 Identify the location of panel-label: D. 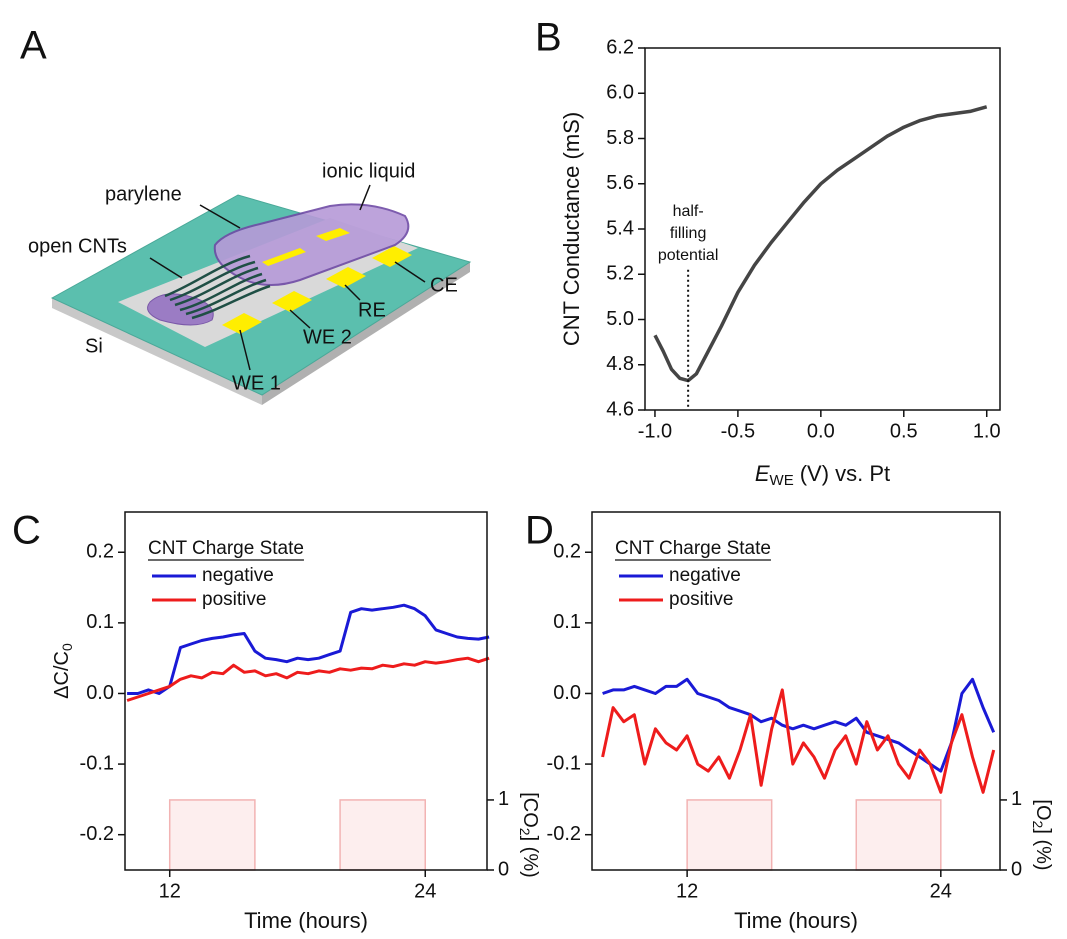
(539, 531).